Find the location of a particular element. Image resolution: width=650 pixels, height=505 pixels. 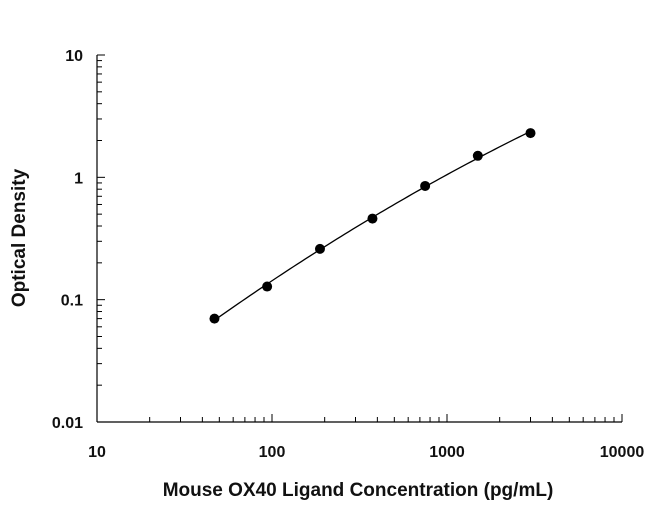

y-axis-title: Optical Density is located at coordinates (19, 237).